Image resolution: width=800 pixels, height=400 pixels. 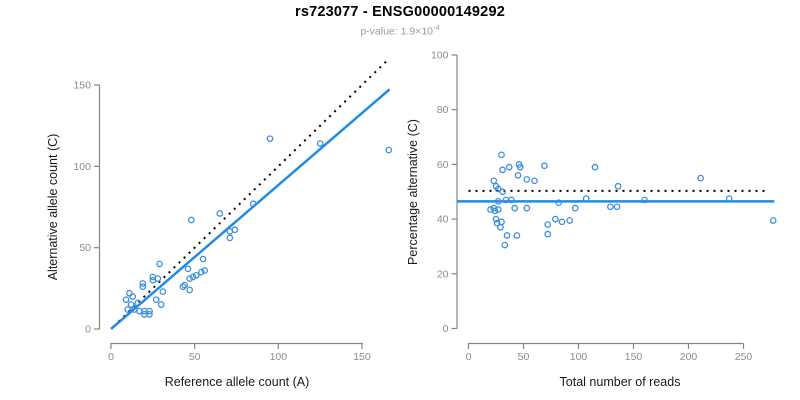 I want to click on page-title: rs723077 - ENSG00000149292, so click(x=400, y=12).